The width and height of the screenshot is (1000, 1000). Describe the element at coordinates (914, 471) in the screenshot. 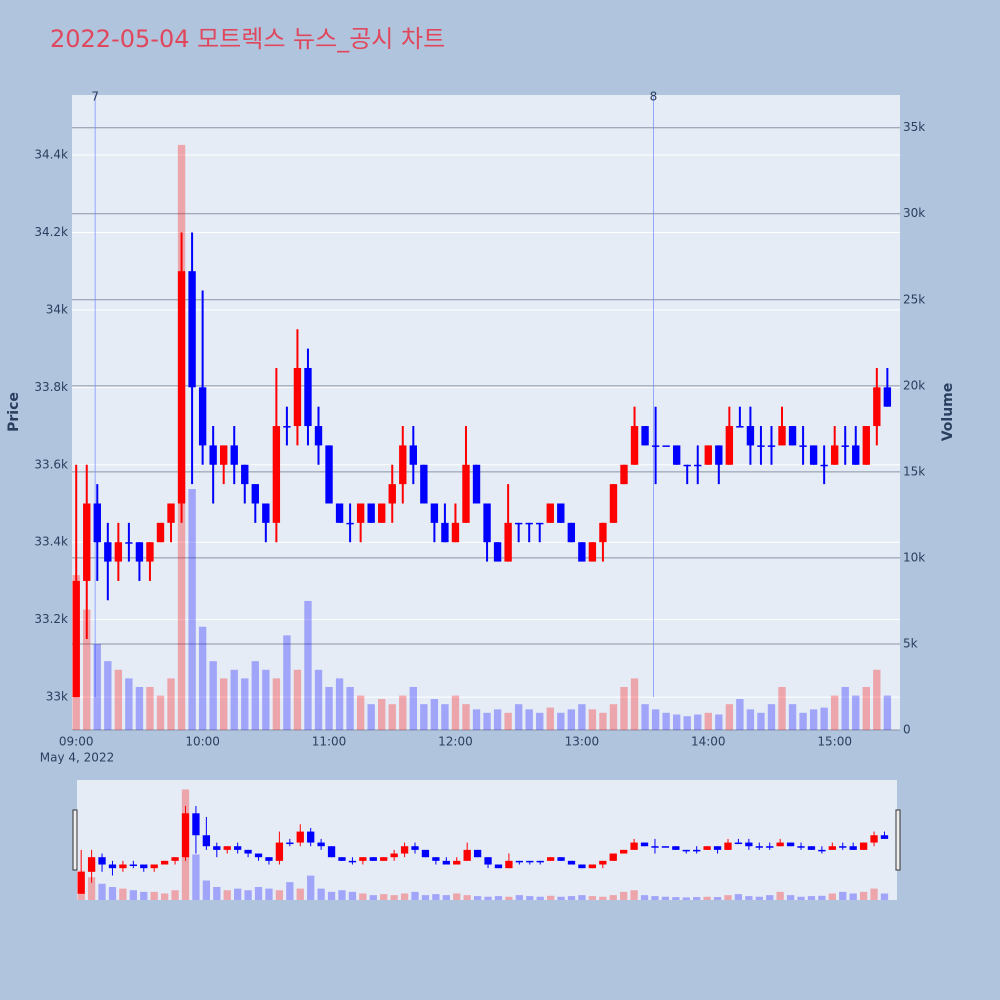

I see `y2-tick-label: 15k` at that location.